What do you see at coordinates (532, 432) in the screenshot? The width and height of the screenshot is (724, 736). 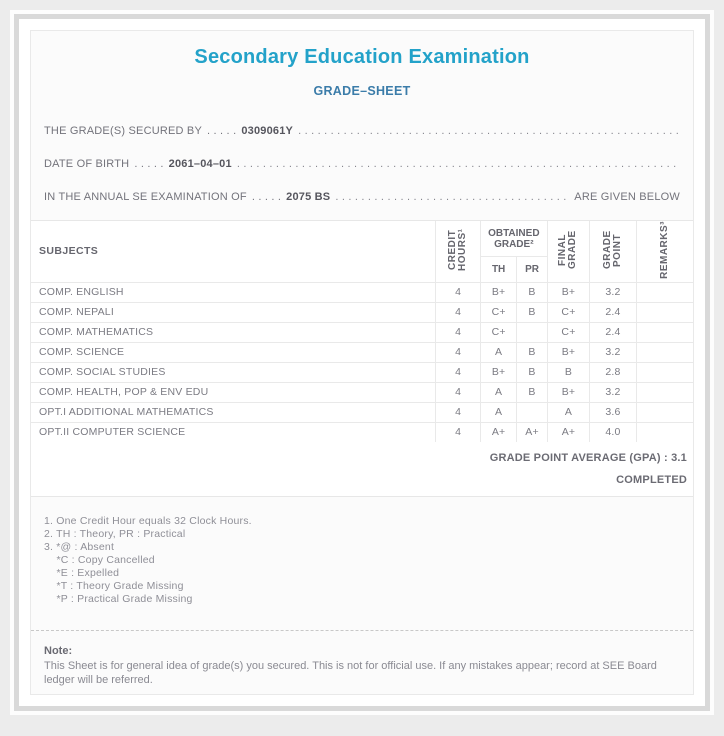 I see `practical-grade-cell: A+` at bounding box center [532, 432].